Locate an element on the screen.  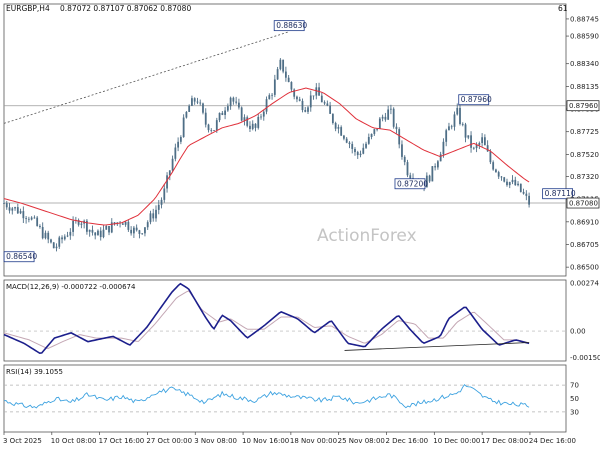
macd-ytick-label: -0.001505 is located at coordinates (585, 358).